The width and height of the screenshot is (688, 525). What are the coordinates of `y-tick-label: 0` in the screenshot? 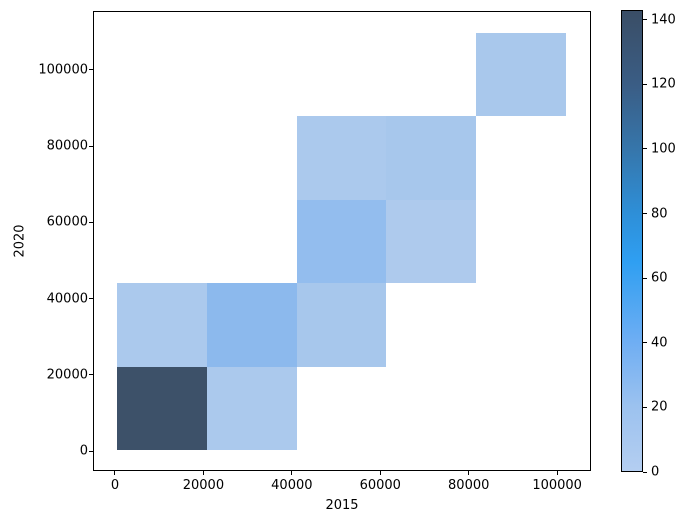 It's located at (83, 451).